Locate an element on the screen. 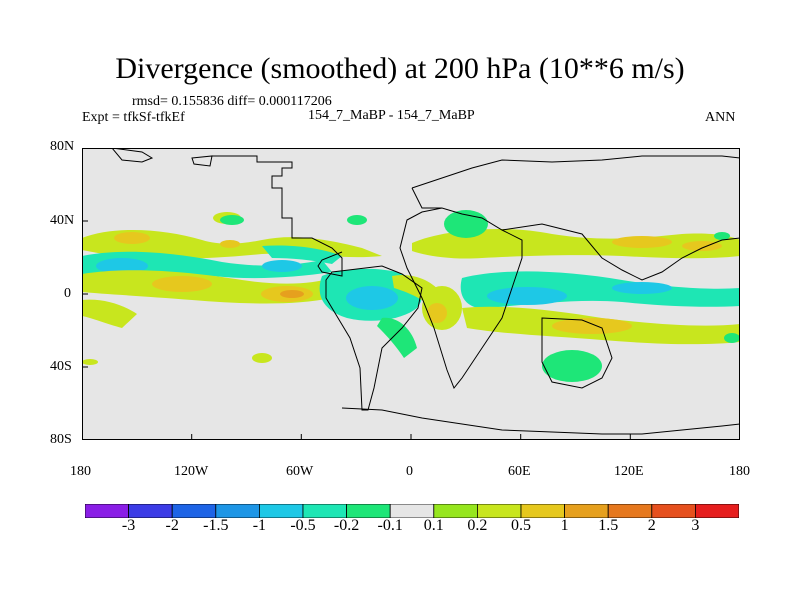  blob-eq2-dark-orange is located at coordinates (292, 294).